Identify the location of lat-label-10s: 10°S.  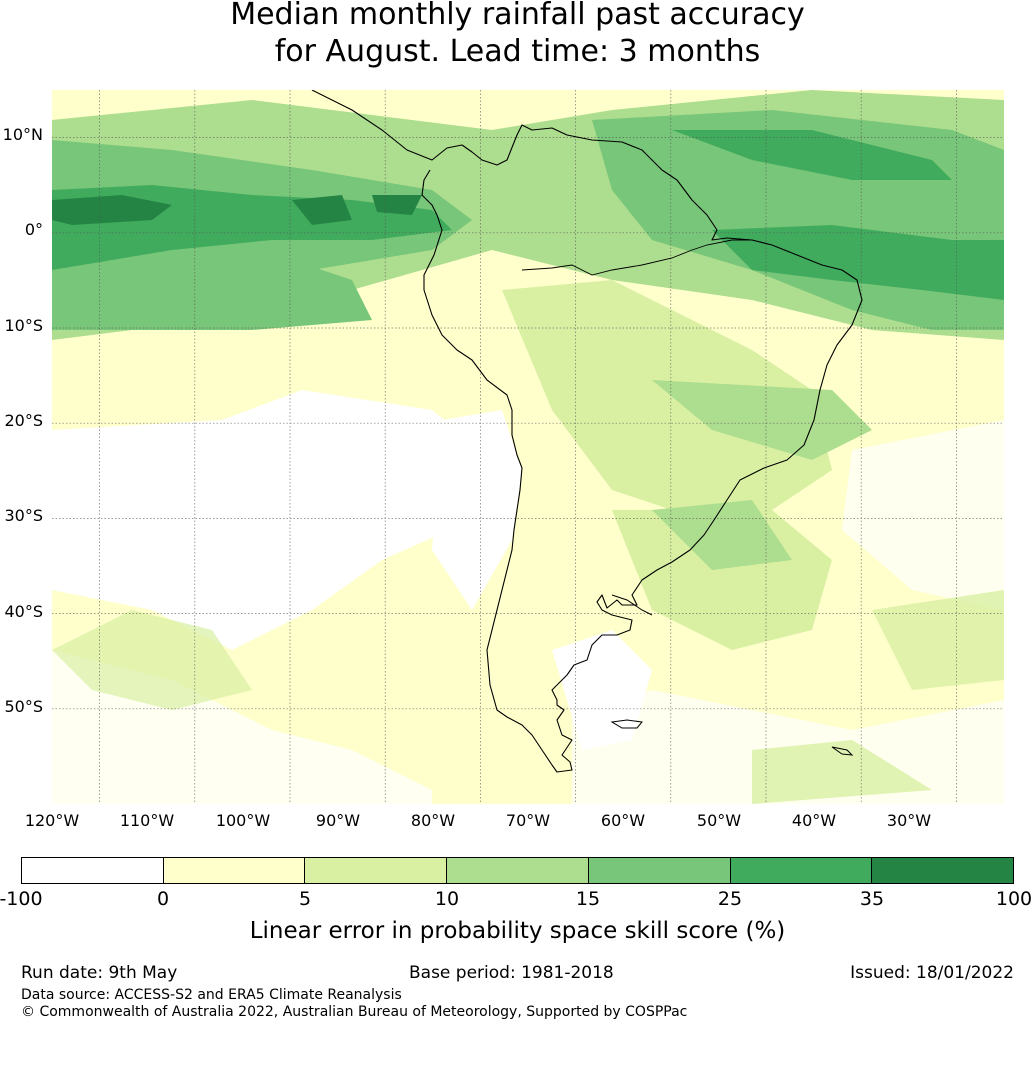
(23, 325).